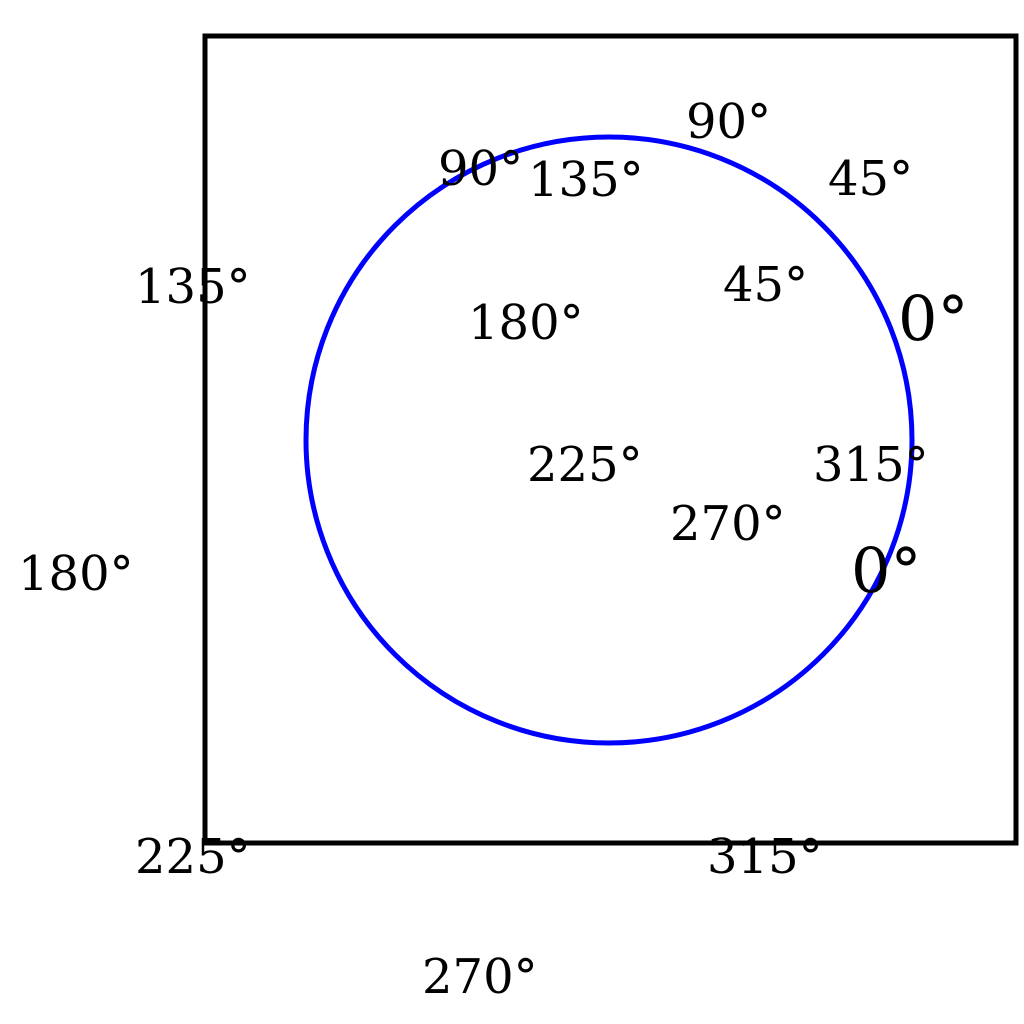  Describe the element at coordinates (728, 122) in the screenshot. I see `outer-label-90: 90°` at that location.